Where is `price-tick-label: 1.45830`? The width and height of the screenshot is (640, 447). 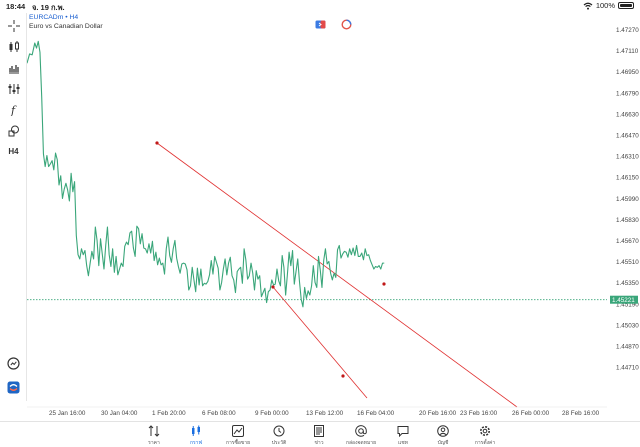 price-tick-label: 1.45830 is located at coordinates (627, 220).